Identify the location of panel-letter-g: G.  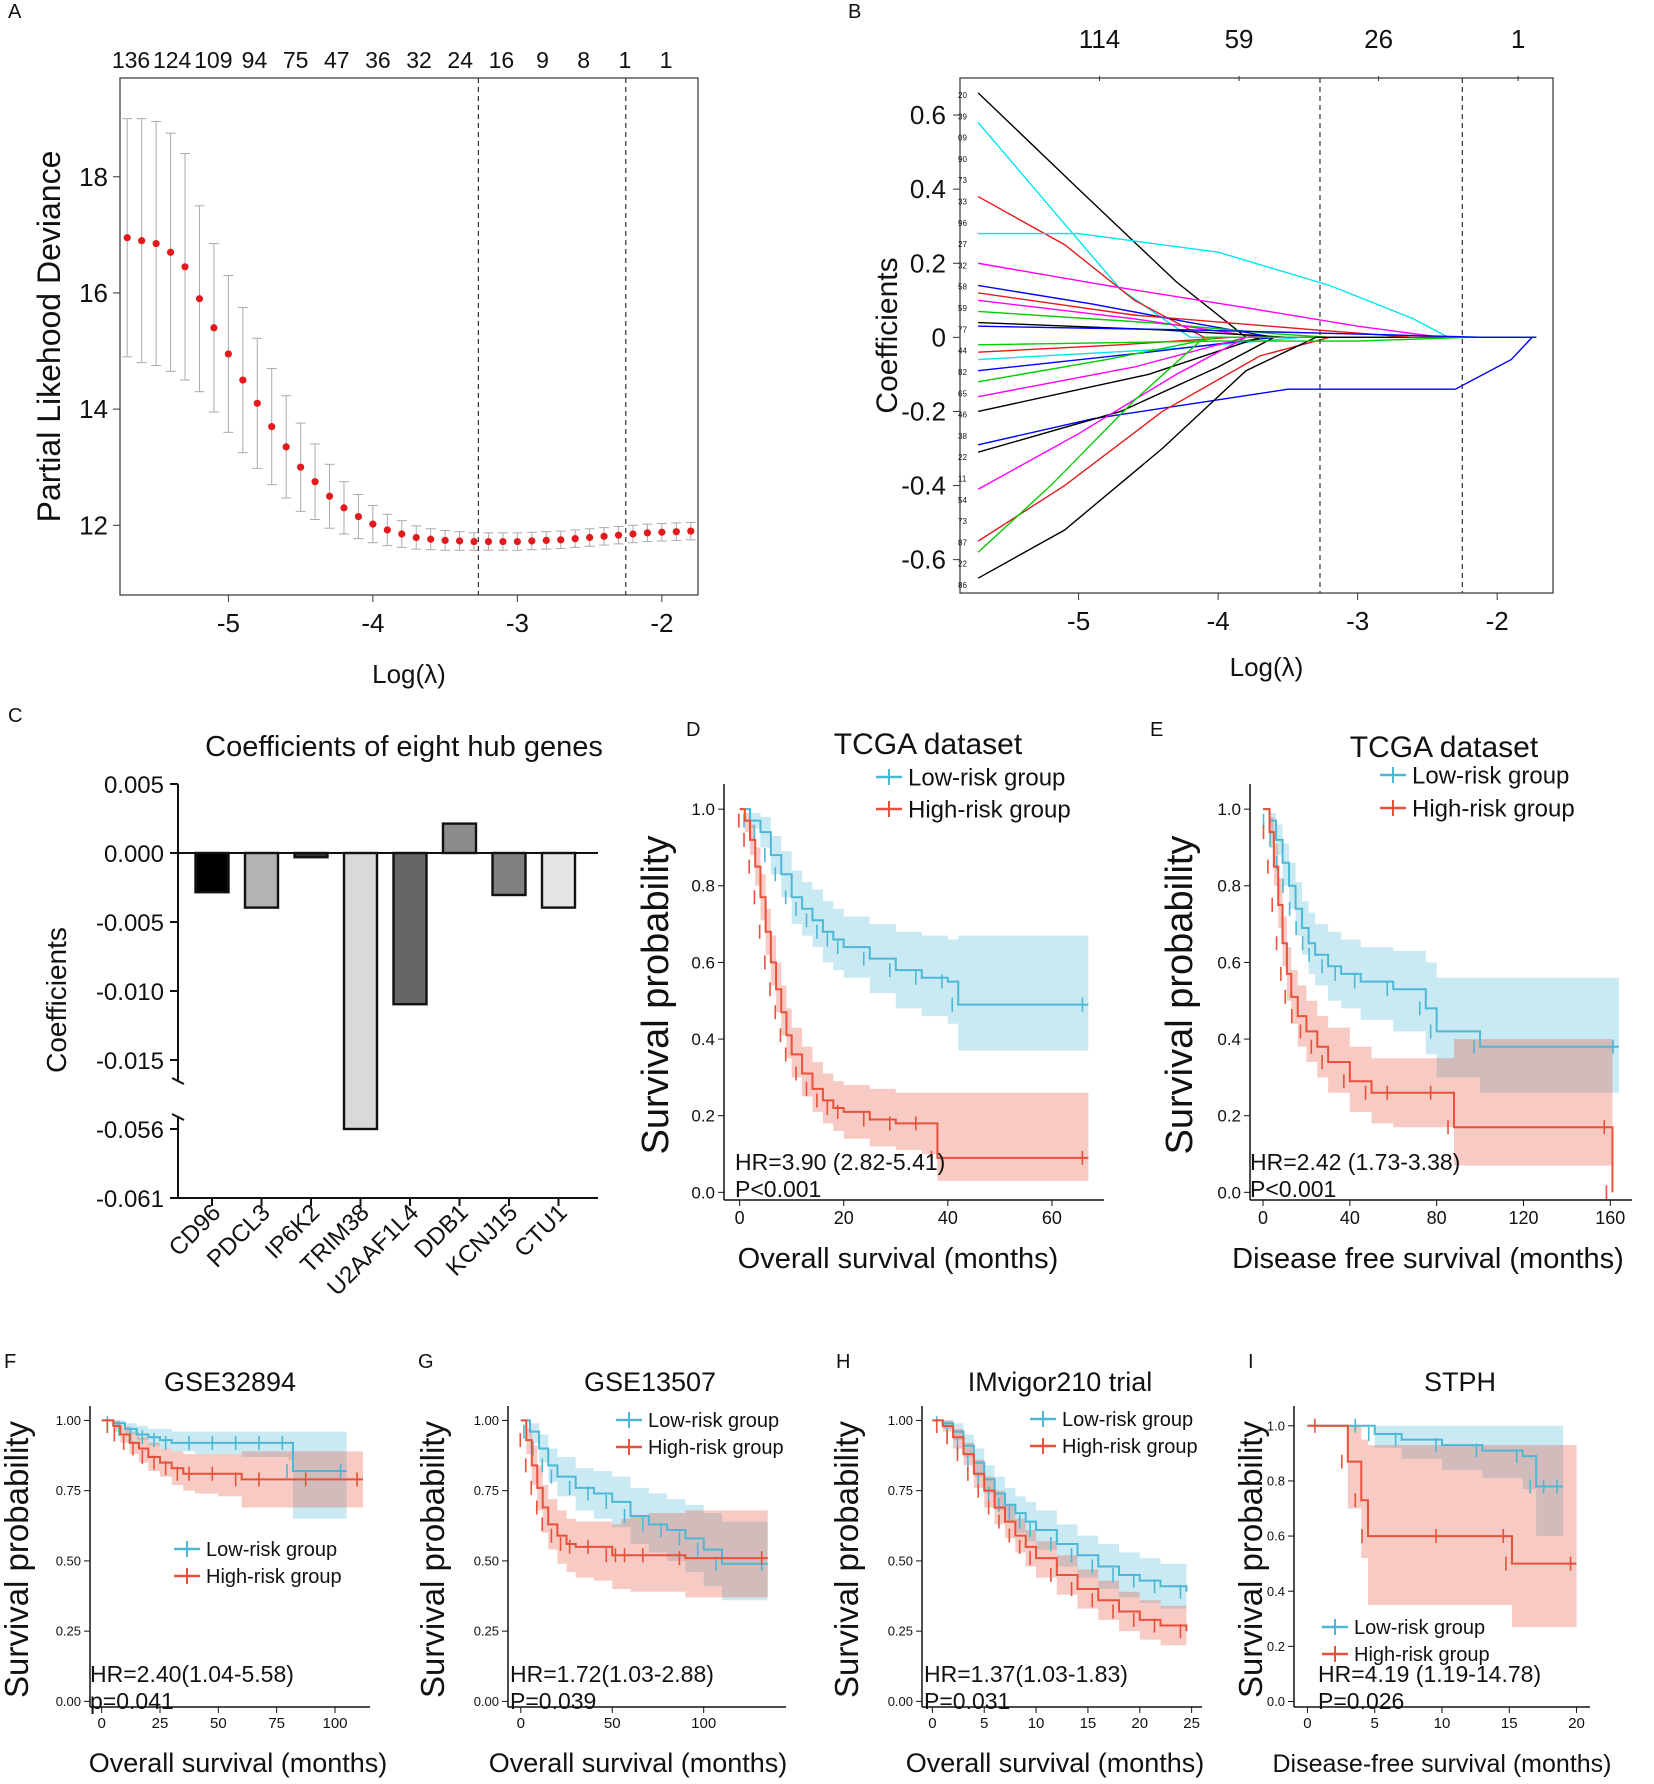
(426, 1362).